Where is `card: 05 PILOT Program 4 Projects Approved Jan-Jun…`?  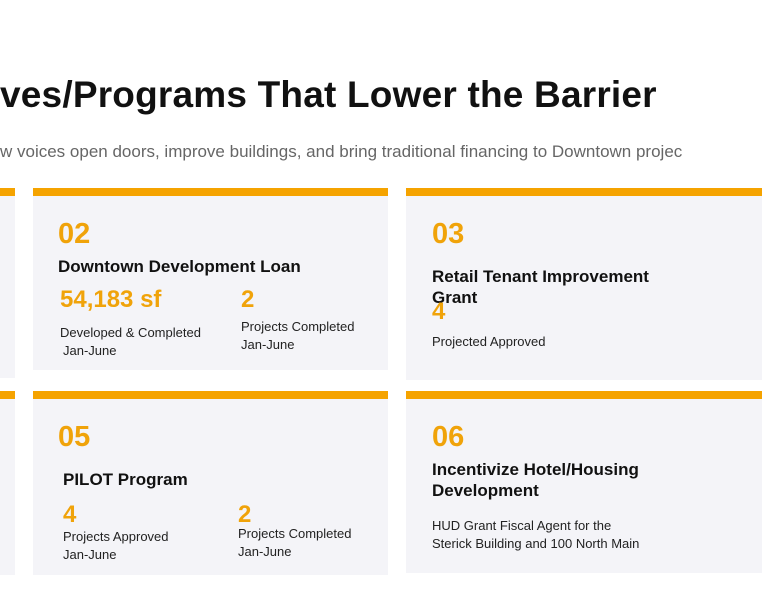 card: 05 PILOT Program 4 Projects Approved Jan-Jun… is located at coordinates (210, 483).